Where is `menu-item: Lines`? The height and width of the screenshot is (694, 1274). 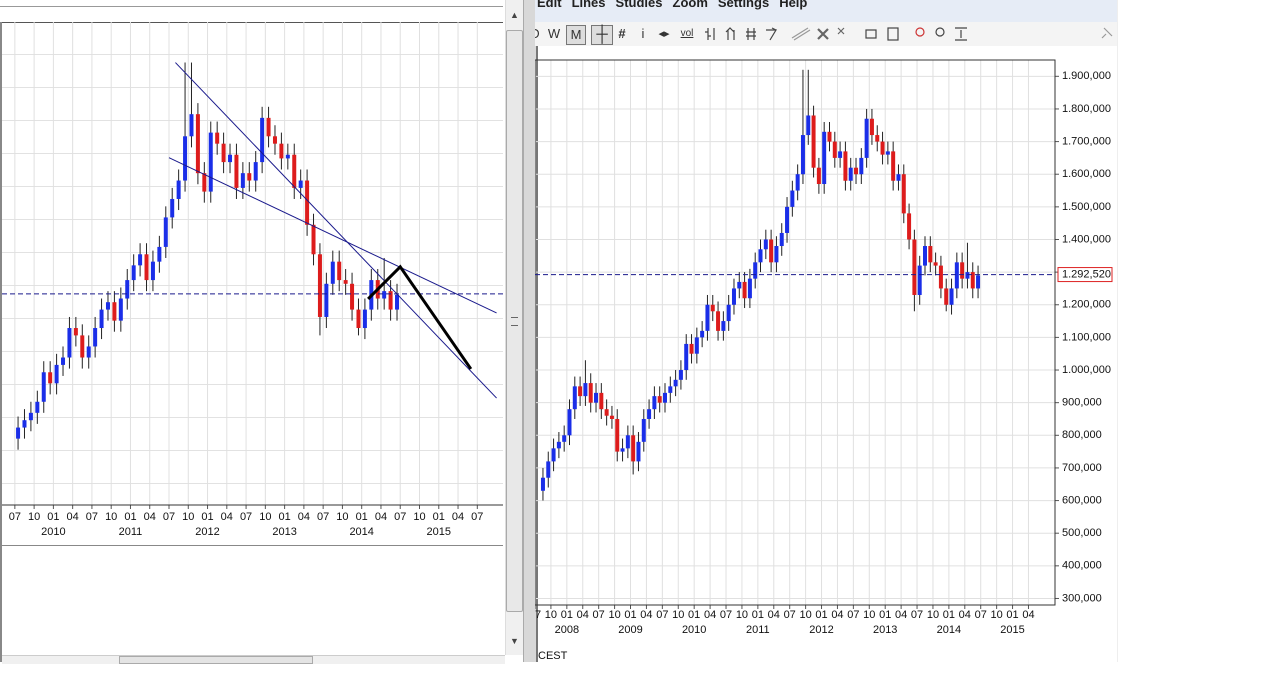 menu-item: Lines is located at coordinates (588, 5).